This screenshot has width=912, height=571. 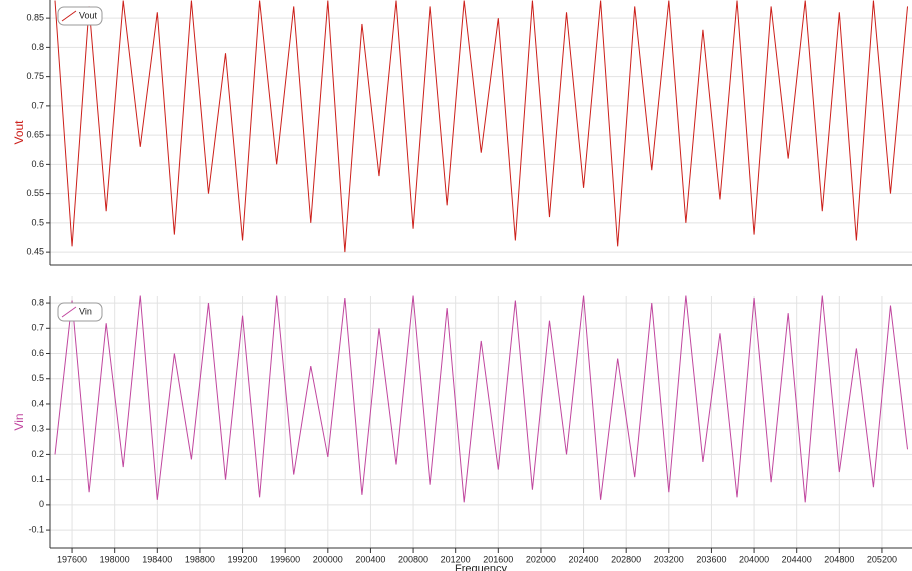 I want to click on x-tick-label: 198800, so click(x=200, y=559).